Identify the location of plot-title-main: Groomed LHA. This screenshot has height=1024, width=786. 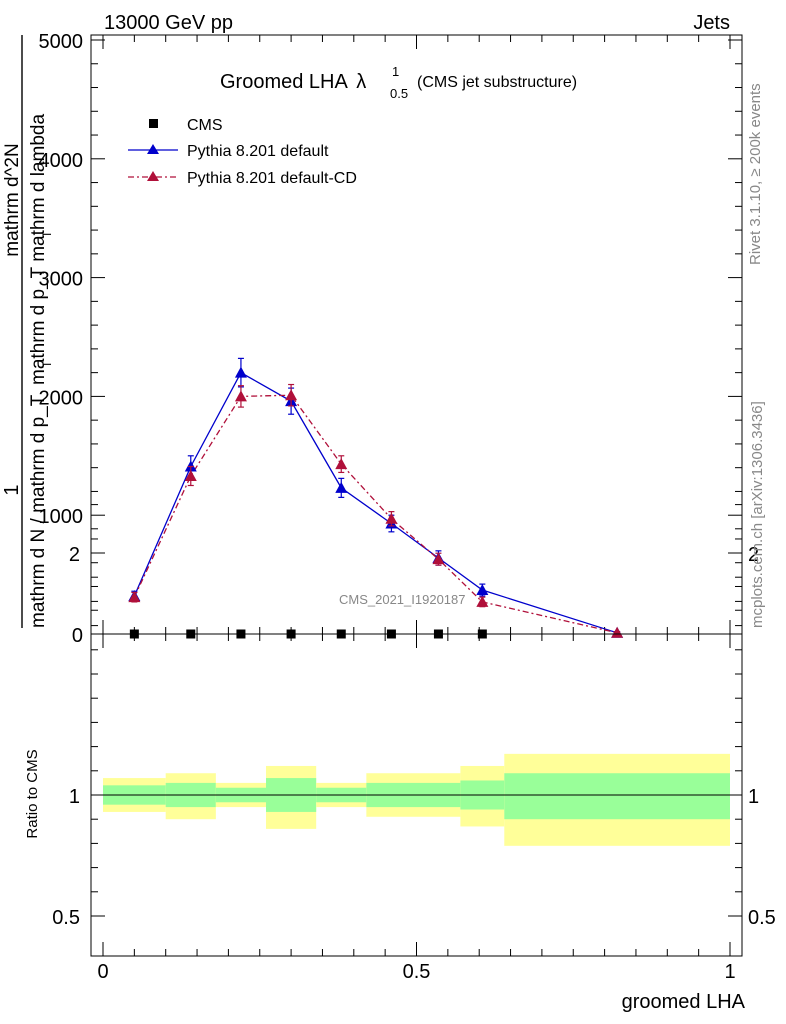
(284, 82).